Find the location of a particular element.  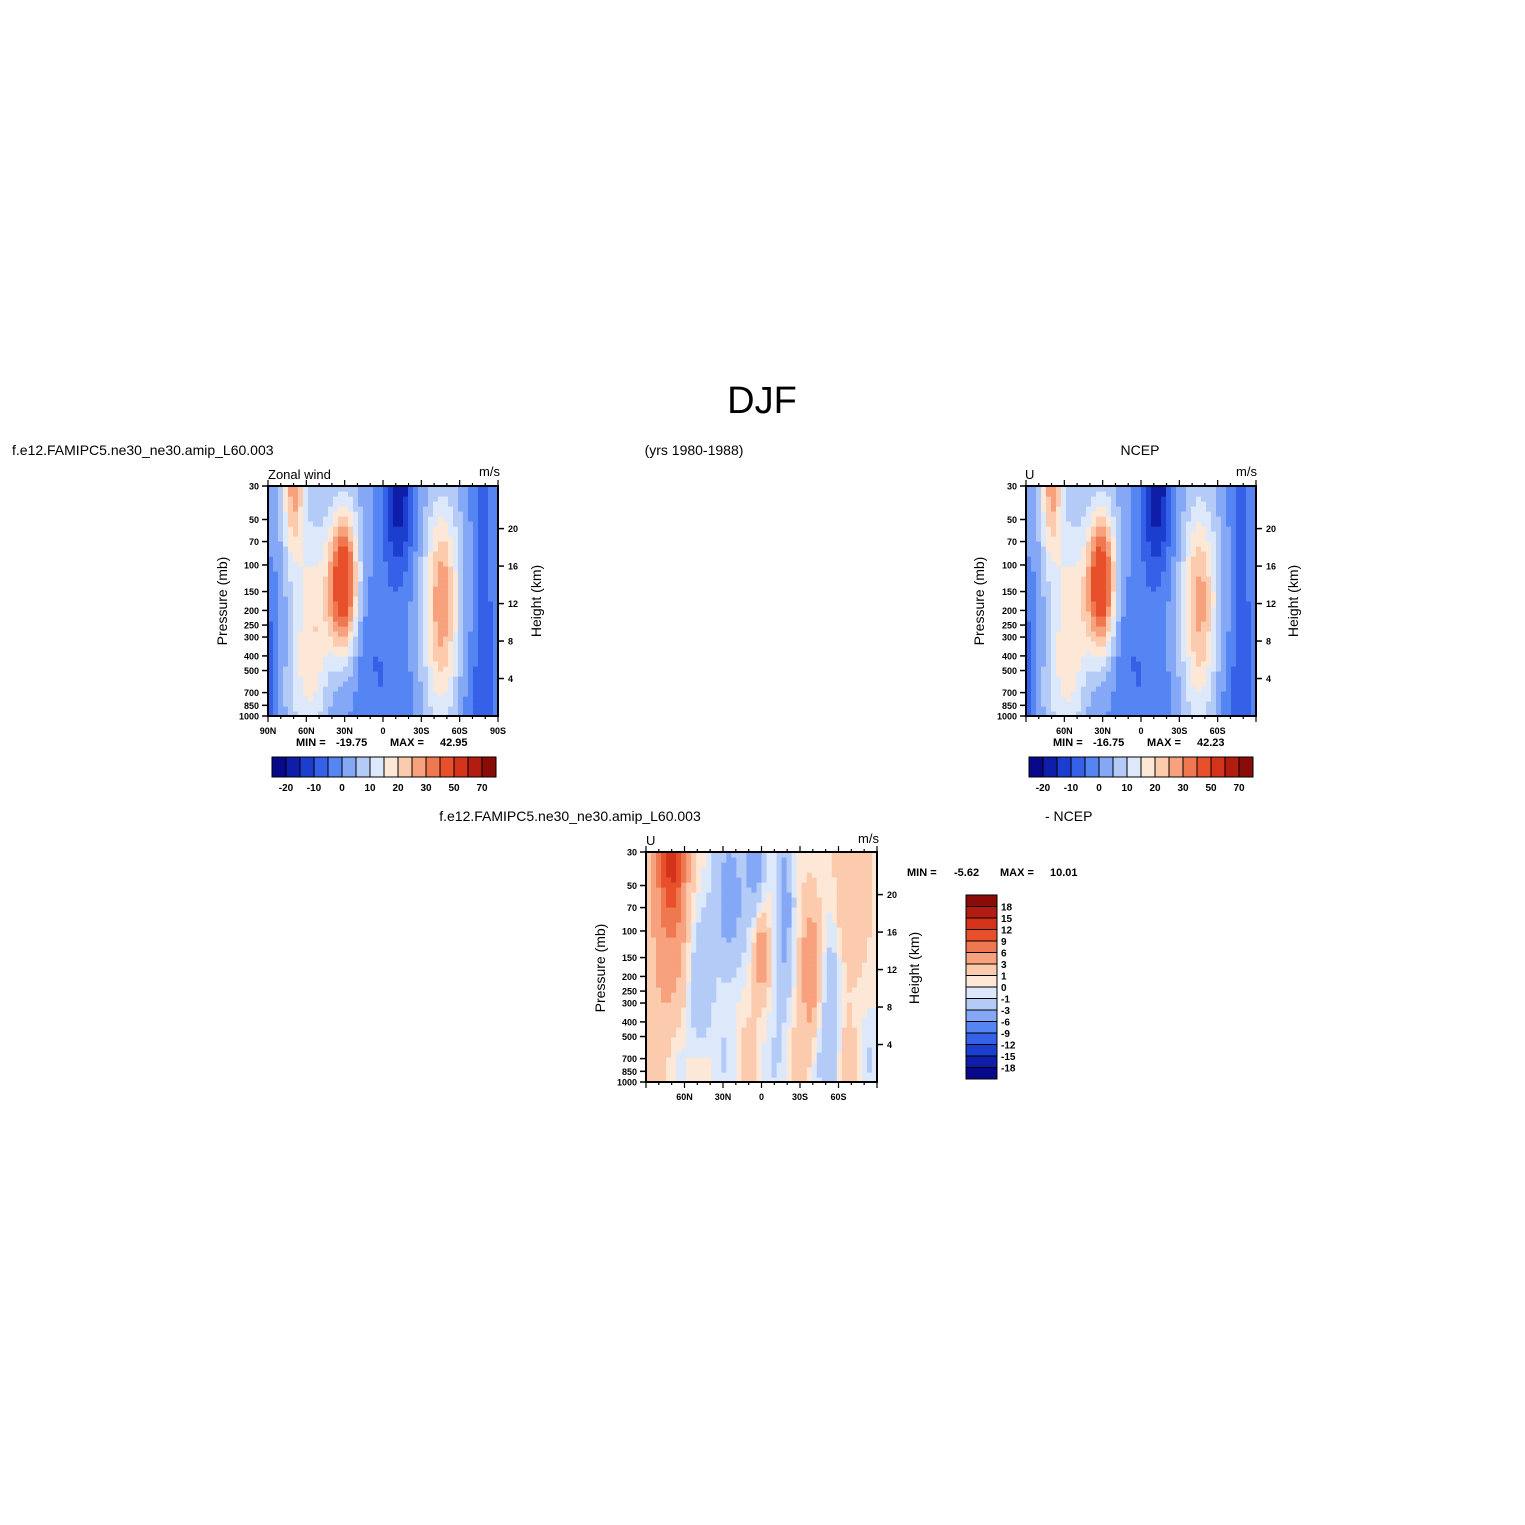

obs-colorbar-label: -10 is located at coordinates (1071, 788).